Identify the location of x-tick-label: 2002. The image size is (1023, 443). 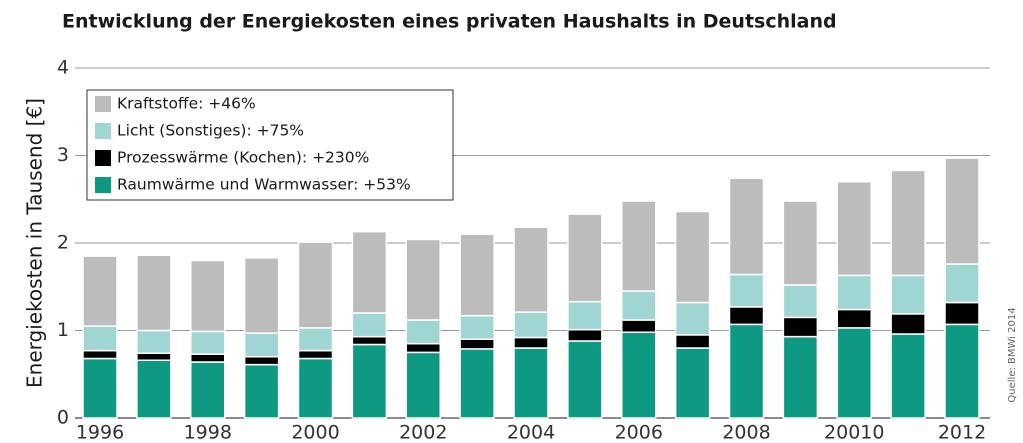
(423, 432).